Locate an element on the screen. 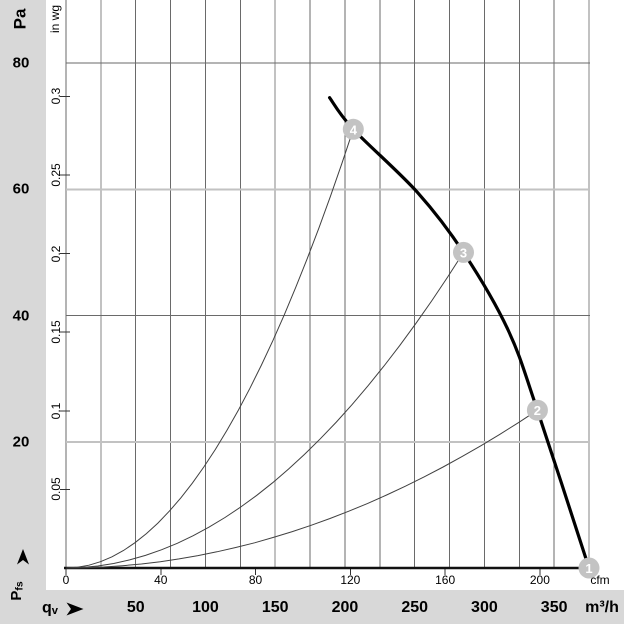  m3h-tick-label: 50 is located at coordinates (135, 607).